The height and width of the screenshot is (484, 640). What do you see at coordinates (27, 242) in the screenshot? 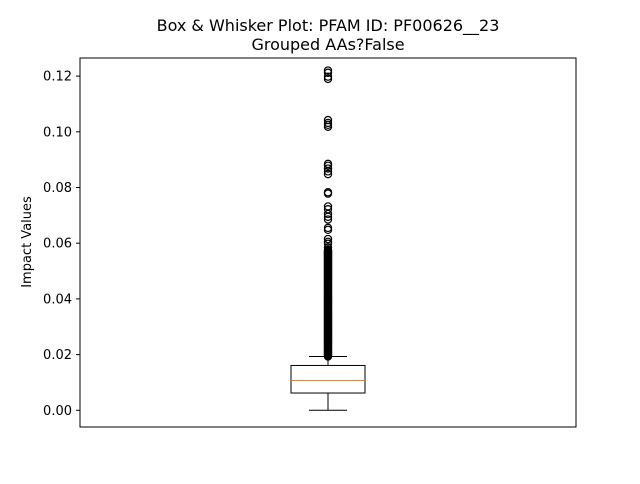
I see `y-axis-label: Impact Values` at bounding box center [27, 242].